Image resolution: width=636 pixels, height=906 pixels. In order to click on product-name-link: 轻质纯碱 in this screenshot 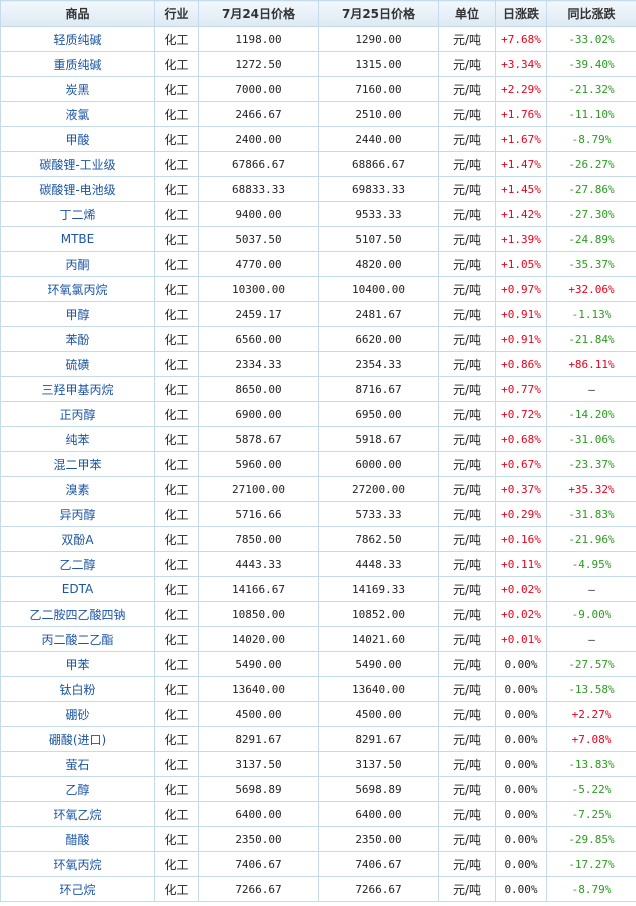, I will do `click(77, 39)`.